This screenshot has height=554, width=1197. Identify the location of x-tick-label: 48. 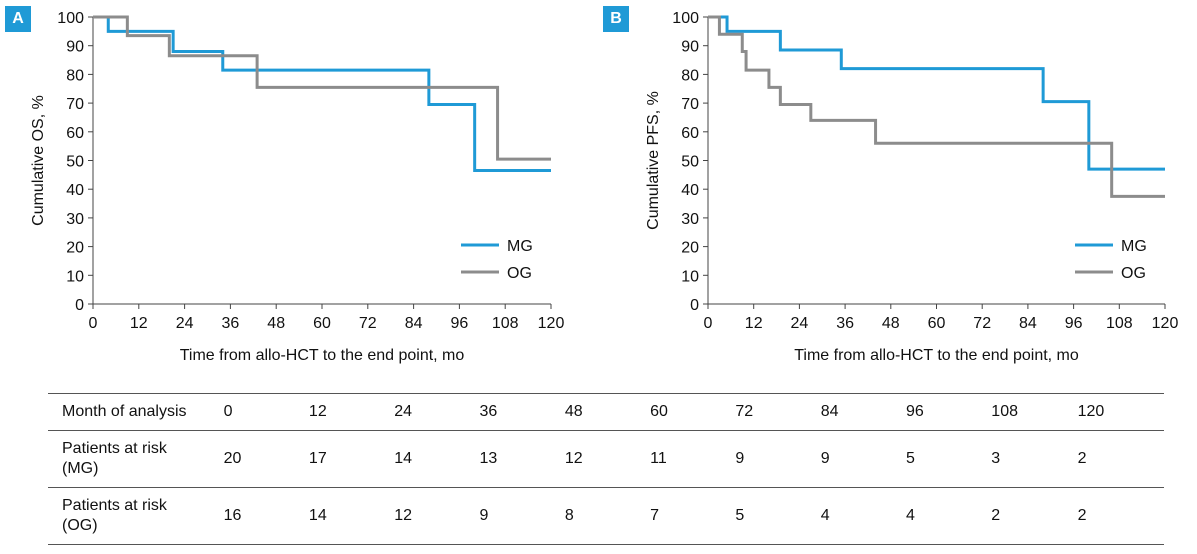
(276, 323).